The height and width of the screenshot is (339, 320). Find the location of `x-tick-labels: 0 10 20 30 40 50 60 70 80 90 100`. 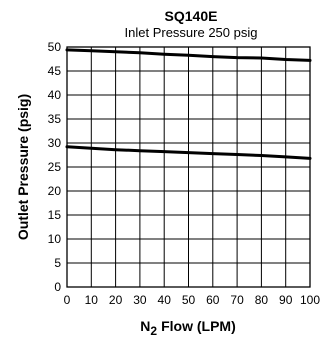

x-tick-labels: 0 10 20 30 40 50 60 70 80 90 100 is located at coordinates (192, 300).